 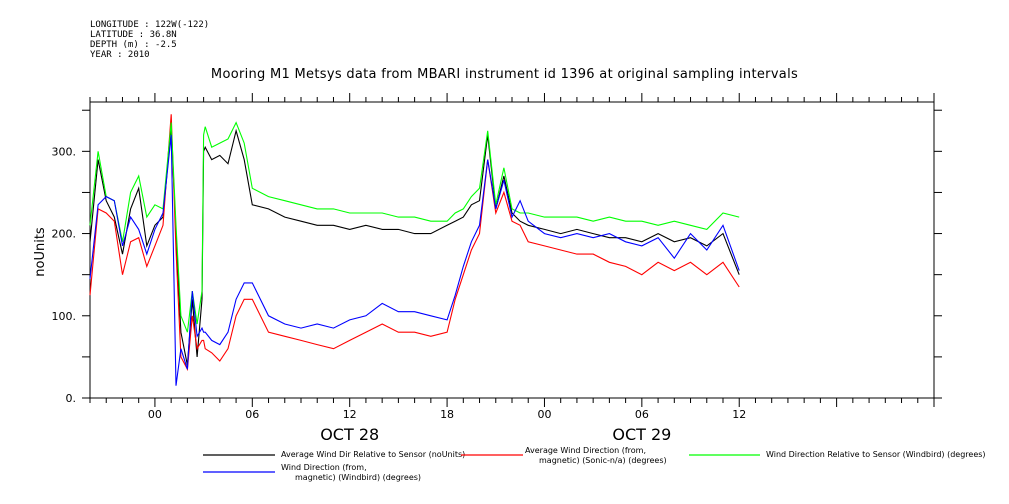 I want to click on y-tick-label: 100., so click(x=64, y=316).